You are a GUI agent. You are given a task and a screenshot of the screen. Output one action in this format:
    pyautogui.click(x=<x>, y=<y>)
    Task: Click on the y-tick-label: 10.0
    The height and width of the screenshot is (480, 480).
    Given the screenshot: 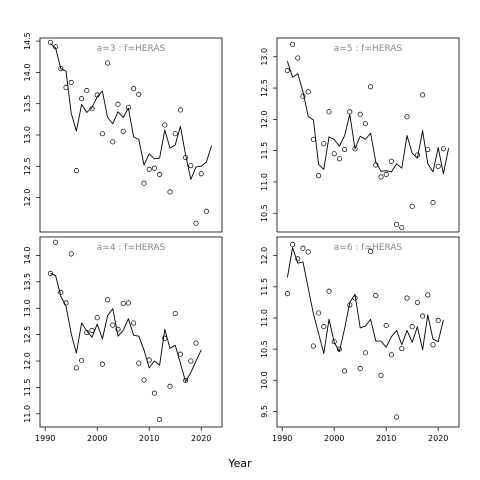 What is the action you would take?
    pyautogui.click(x=264, y=380)
    